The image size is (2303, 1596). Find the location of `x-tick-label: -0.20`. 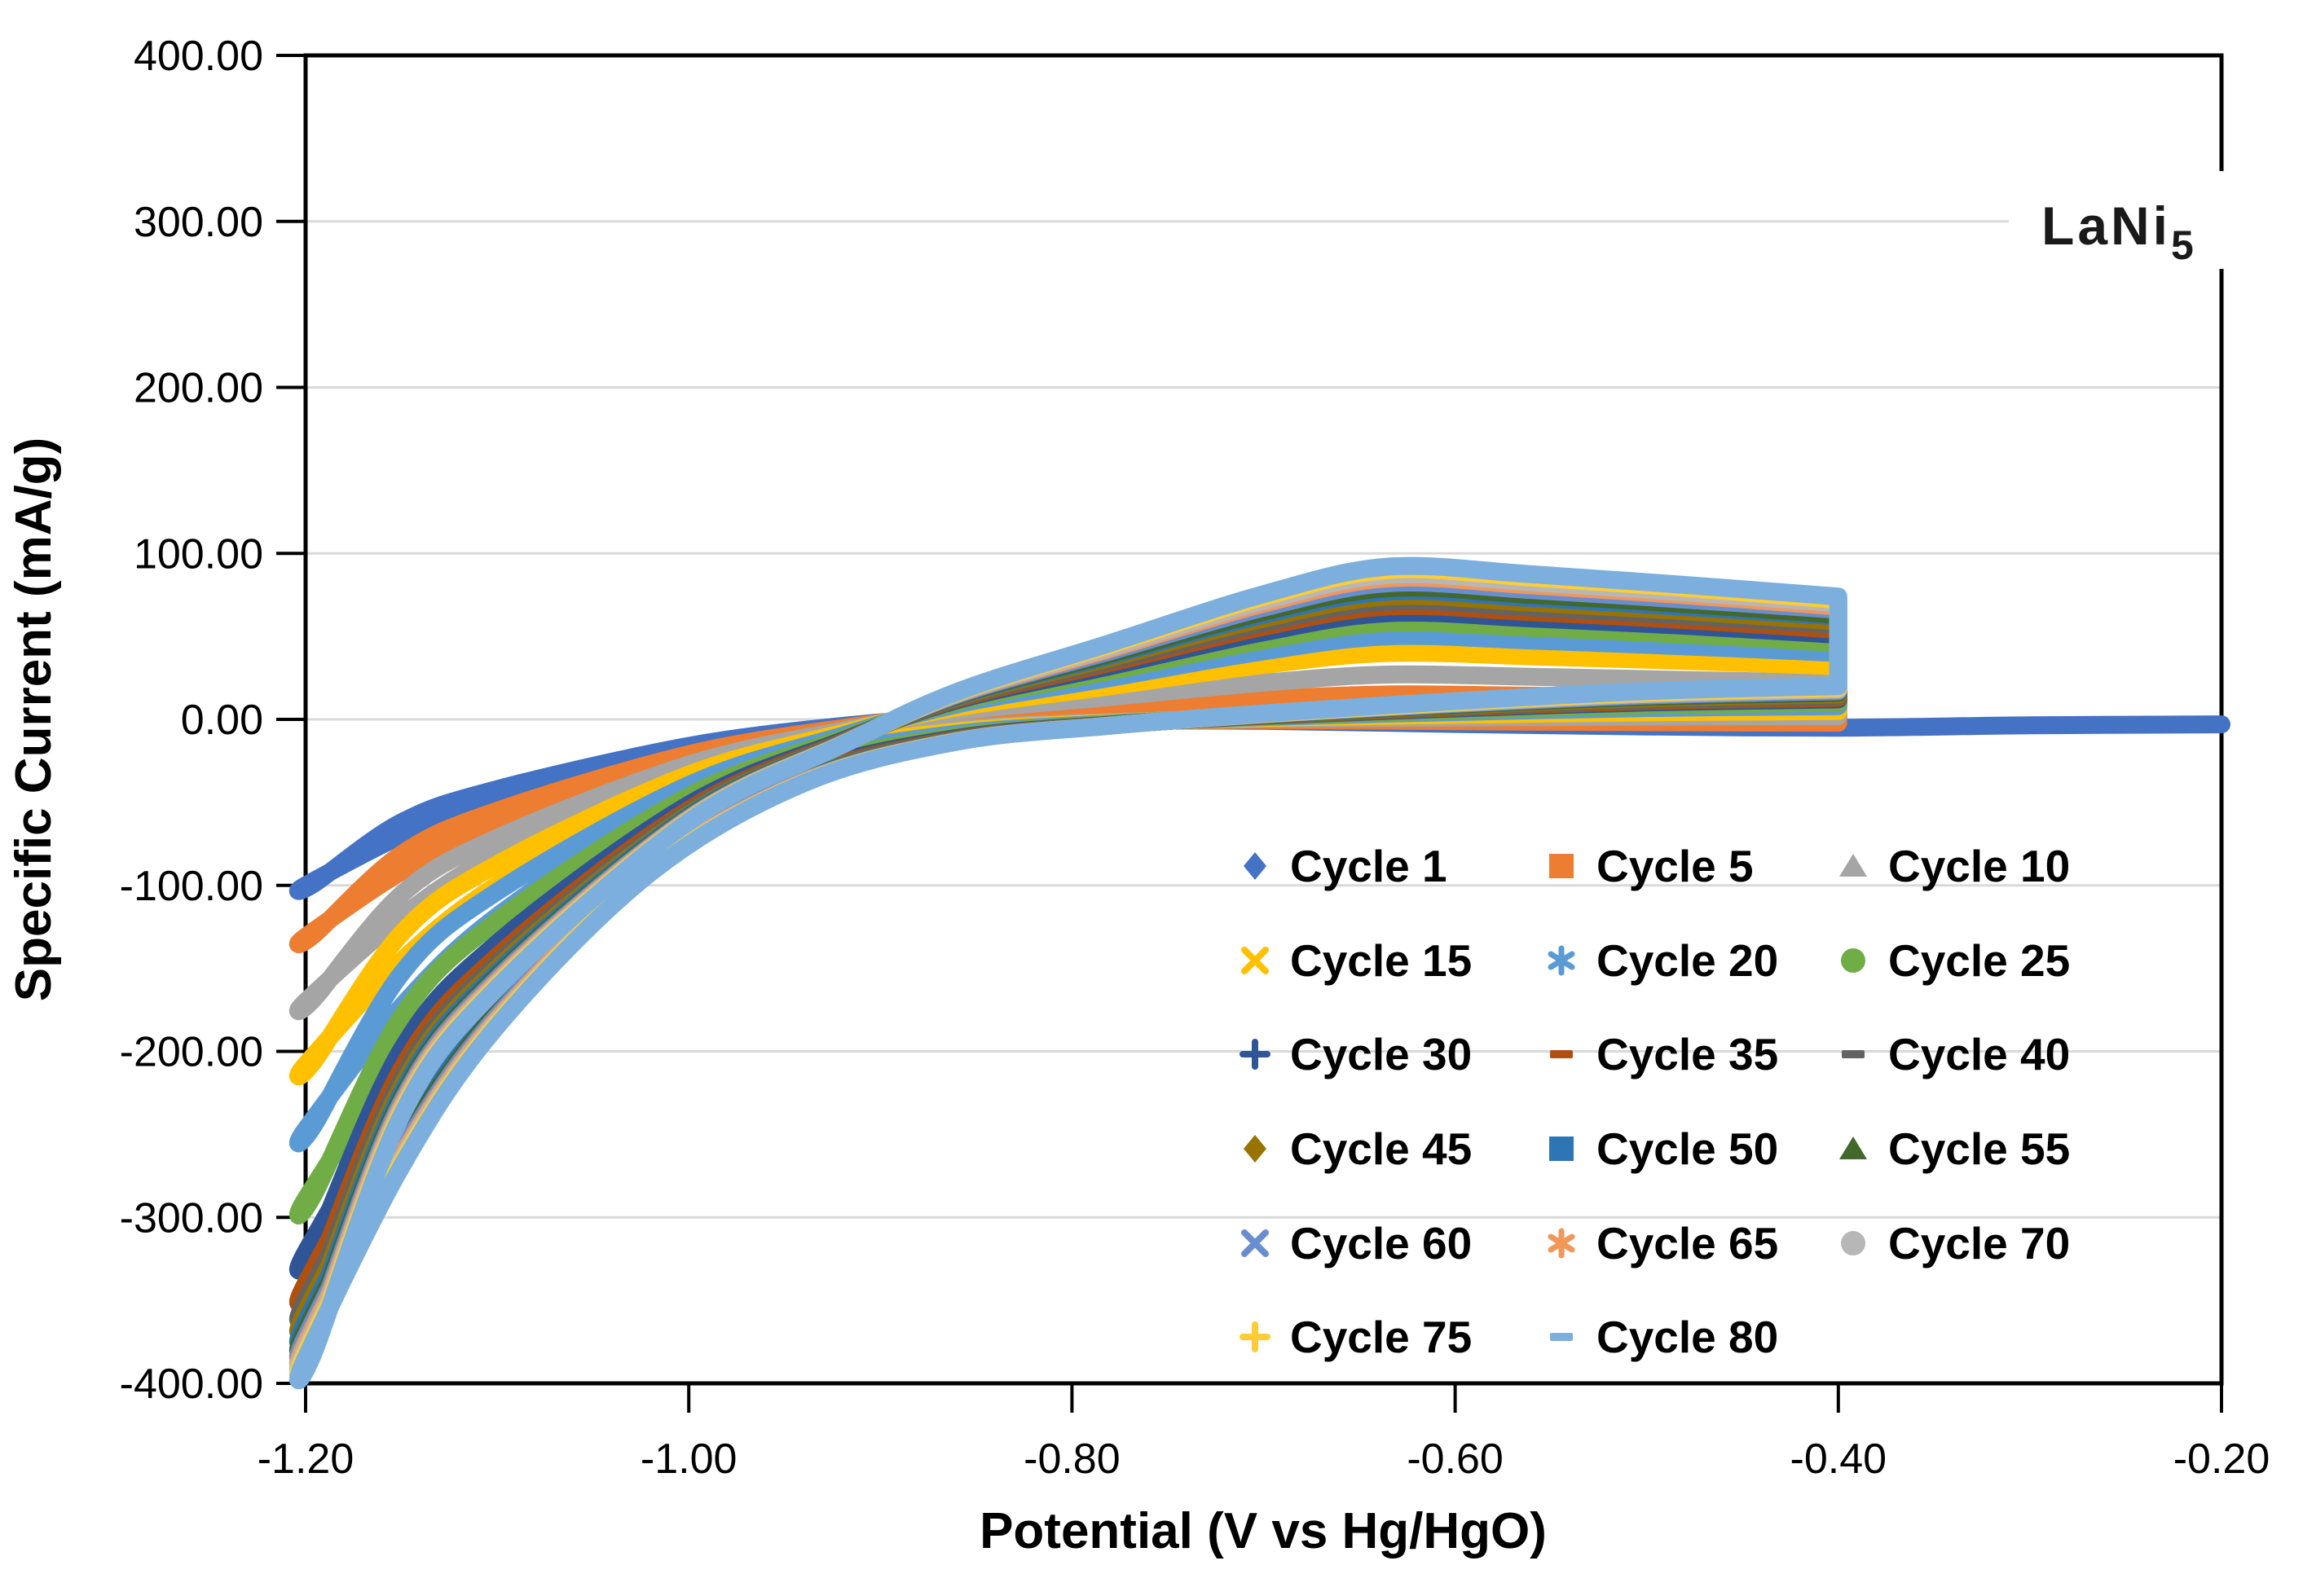

x-tick-label: -0.20 is located at coordinates (2221, 1459).